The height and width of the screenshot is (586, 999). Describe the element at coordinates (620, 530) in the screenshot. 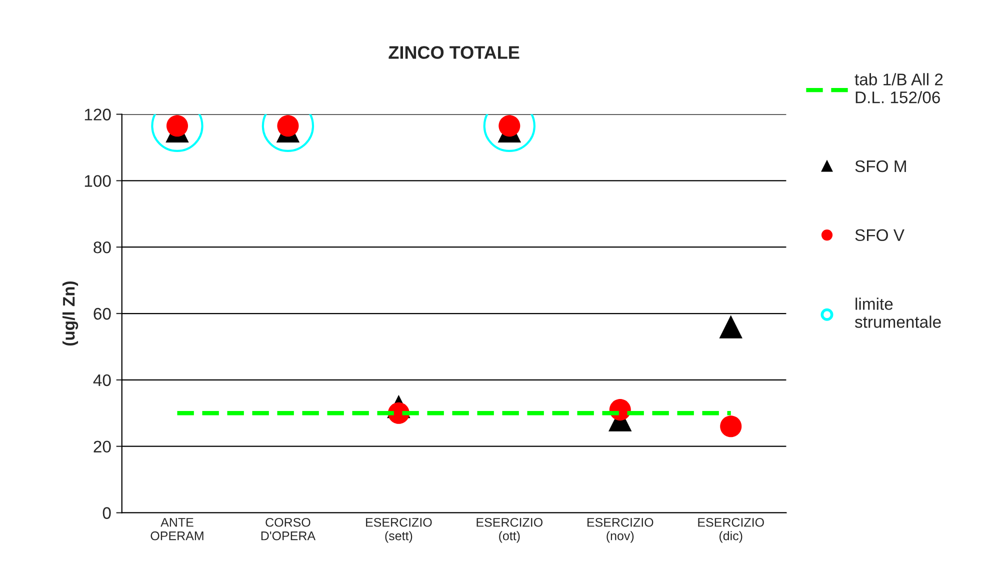

I see `x-tick-label: ESERCIZIO (nov)` at that location.